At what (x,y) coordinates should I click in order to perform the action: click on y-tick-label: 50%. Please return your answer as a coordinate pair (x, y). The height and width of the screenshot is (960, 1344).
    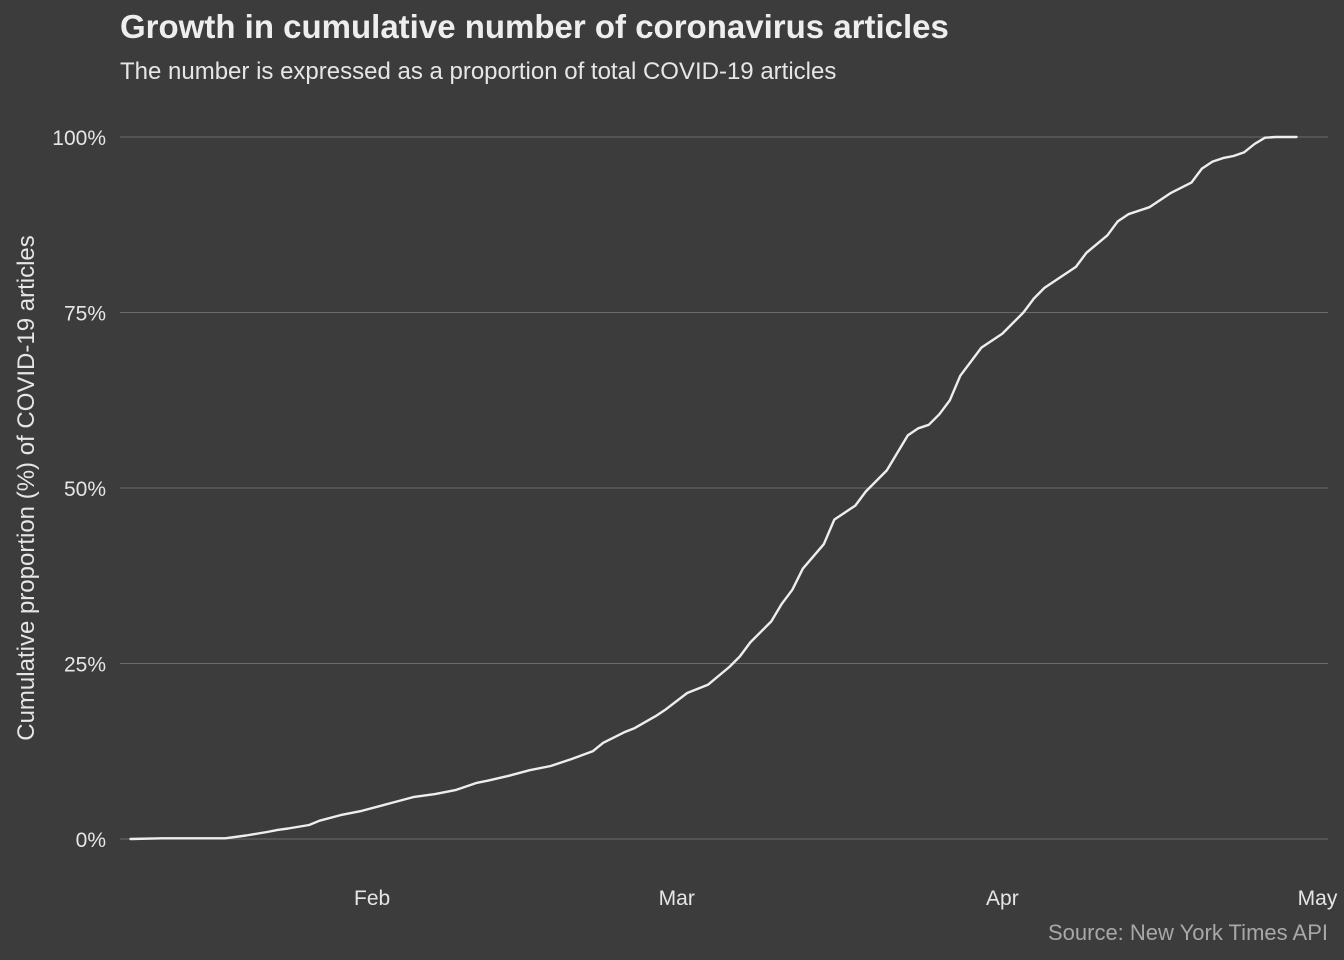
    Looking at the image, I should click on (85, 489).